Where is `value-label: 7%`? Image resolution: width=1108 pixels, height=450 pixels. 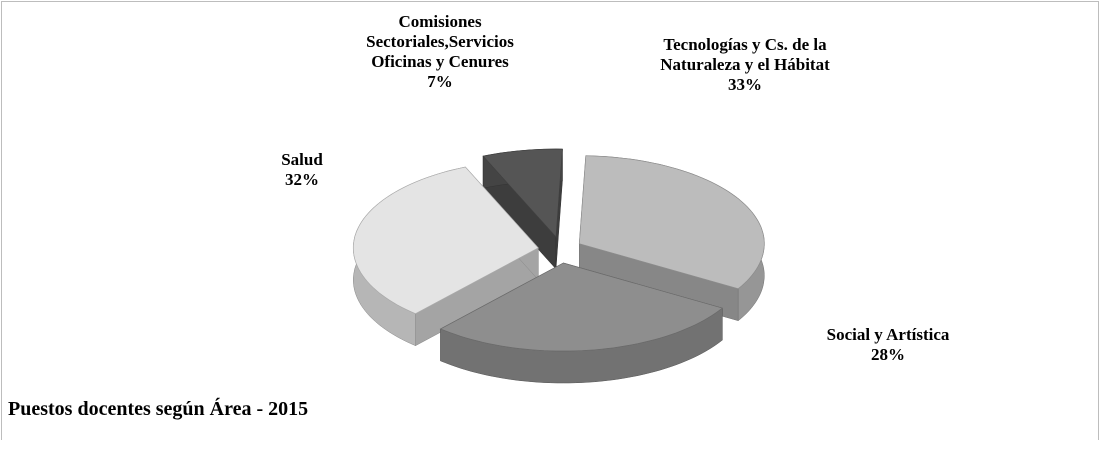
value-label: 7% is located at coordinates (440, 81).